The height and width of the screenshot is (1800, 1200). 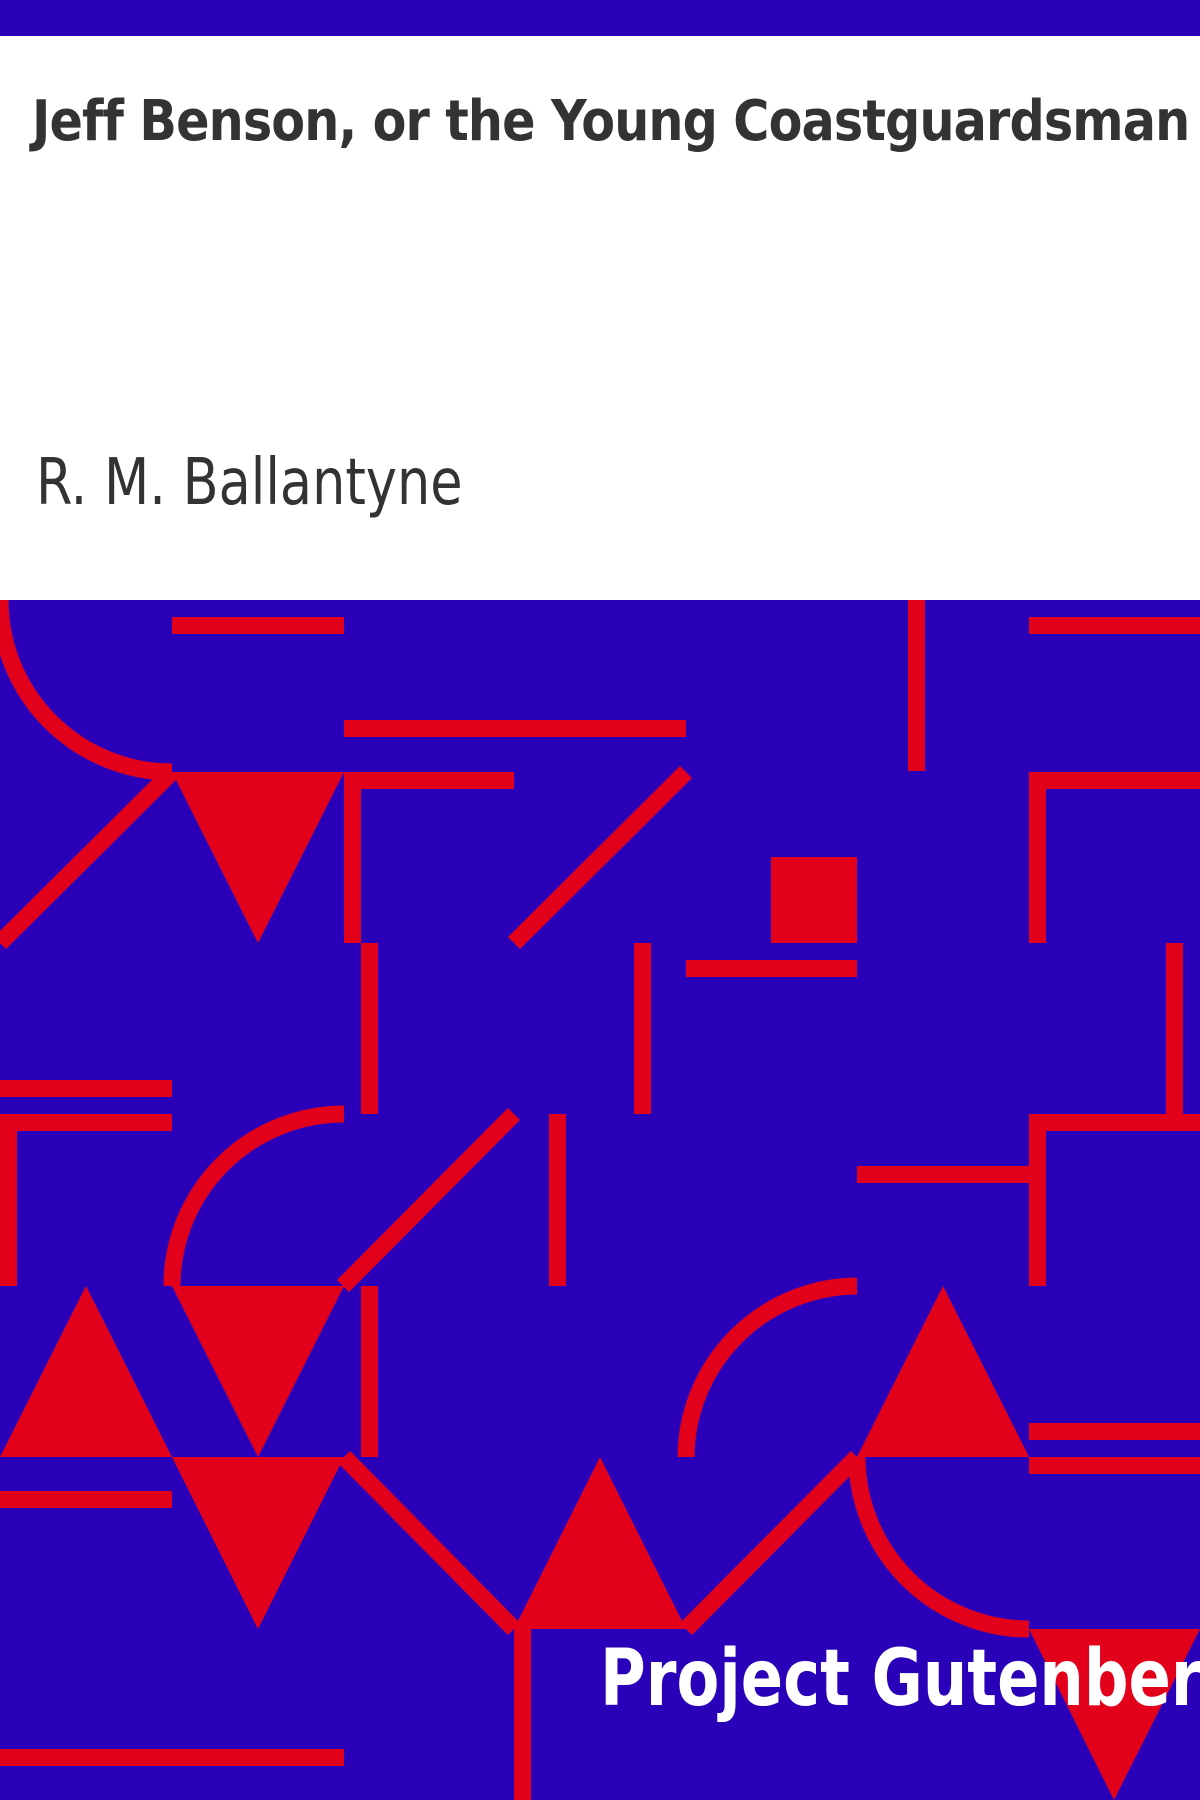 I want to click on book-title: Jeff Benson, or the Young Coastguardsman, so click(x=611, y=121).